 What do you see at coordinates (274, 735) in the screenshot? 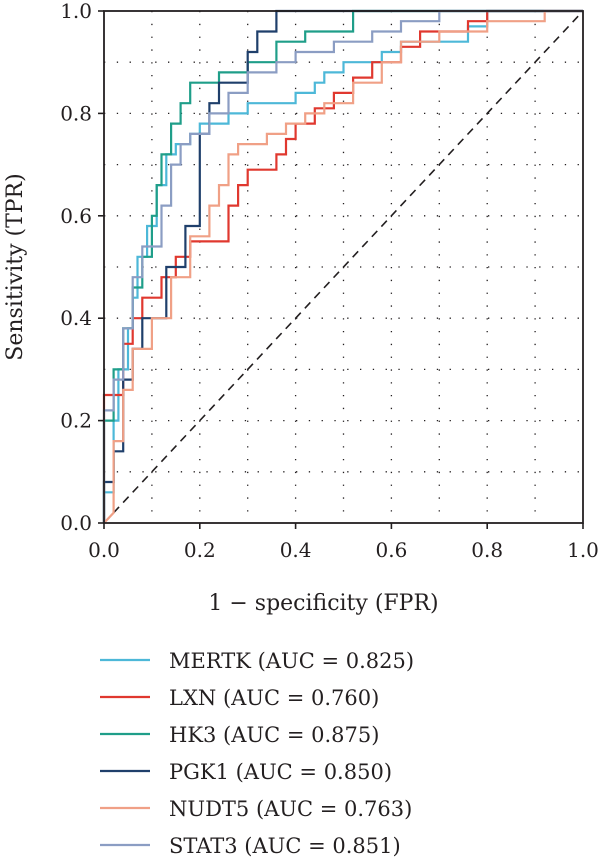
I see `legend-label: HK3 (AUC = 0.875)` at bounding box center [274, 735].